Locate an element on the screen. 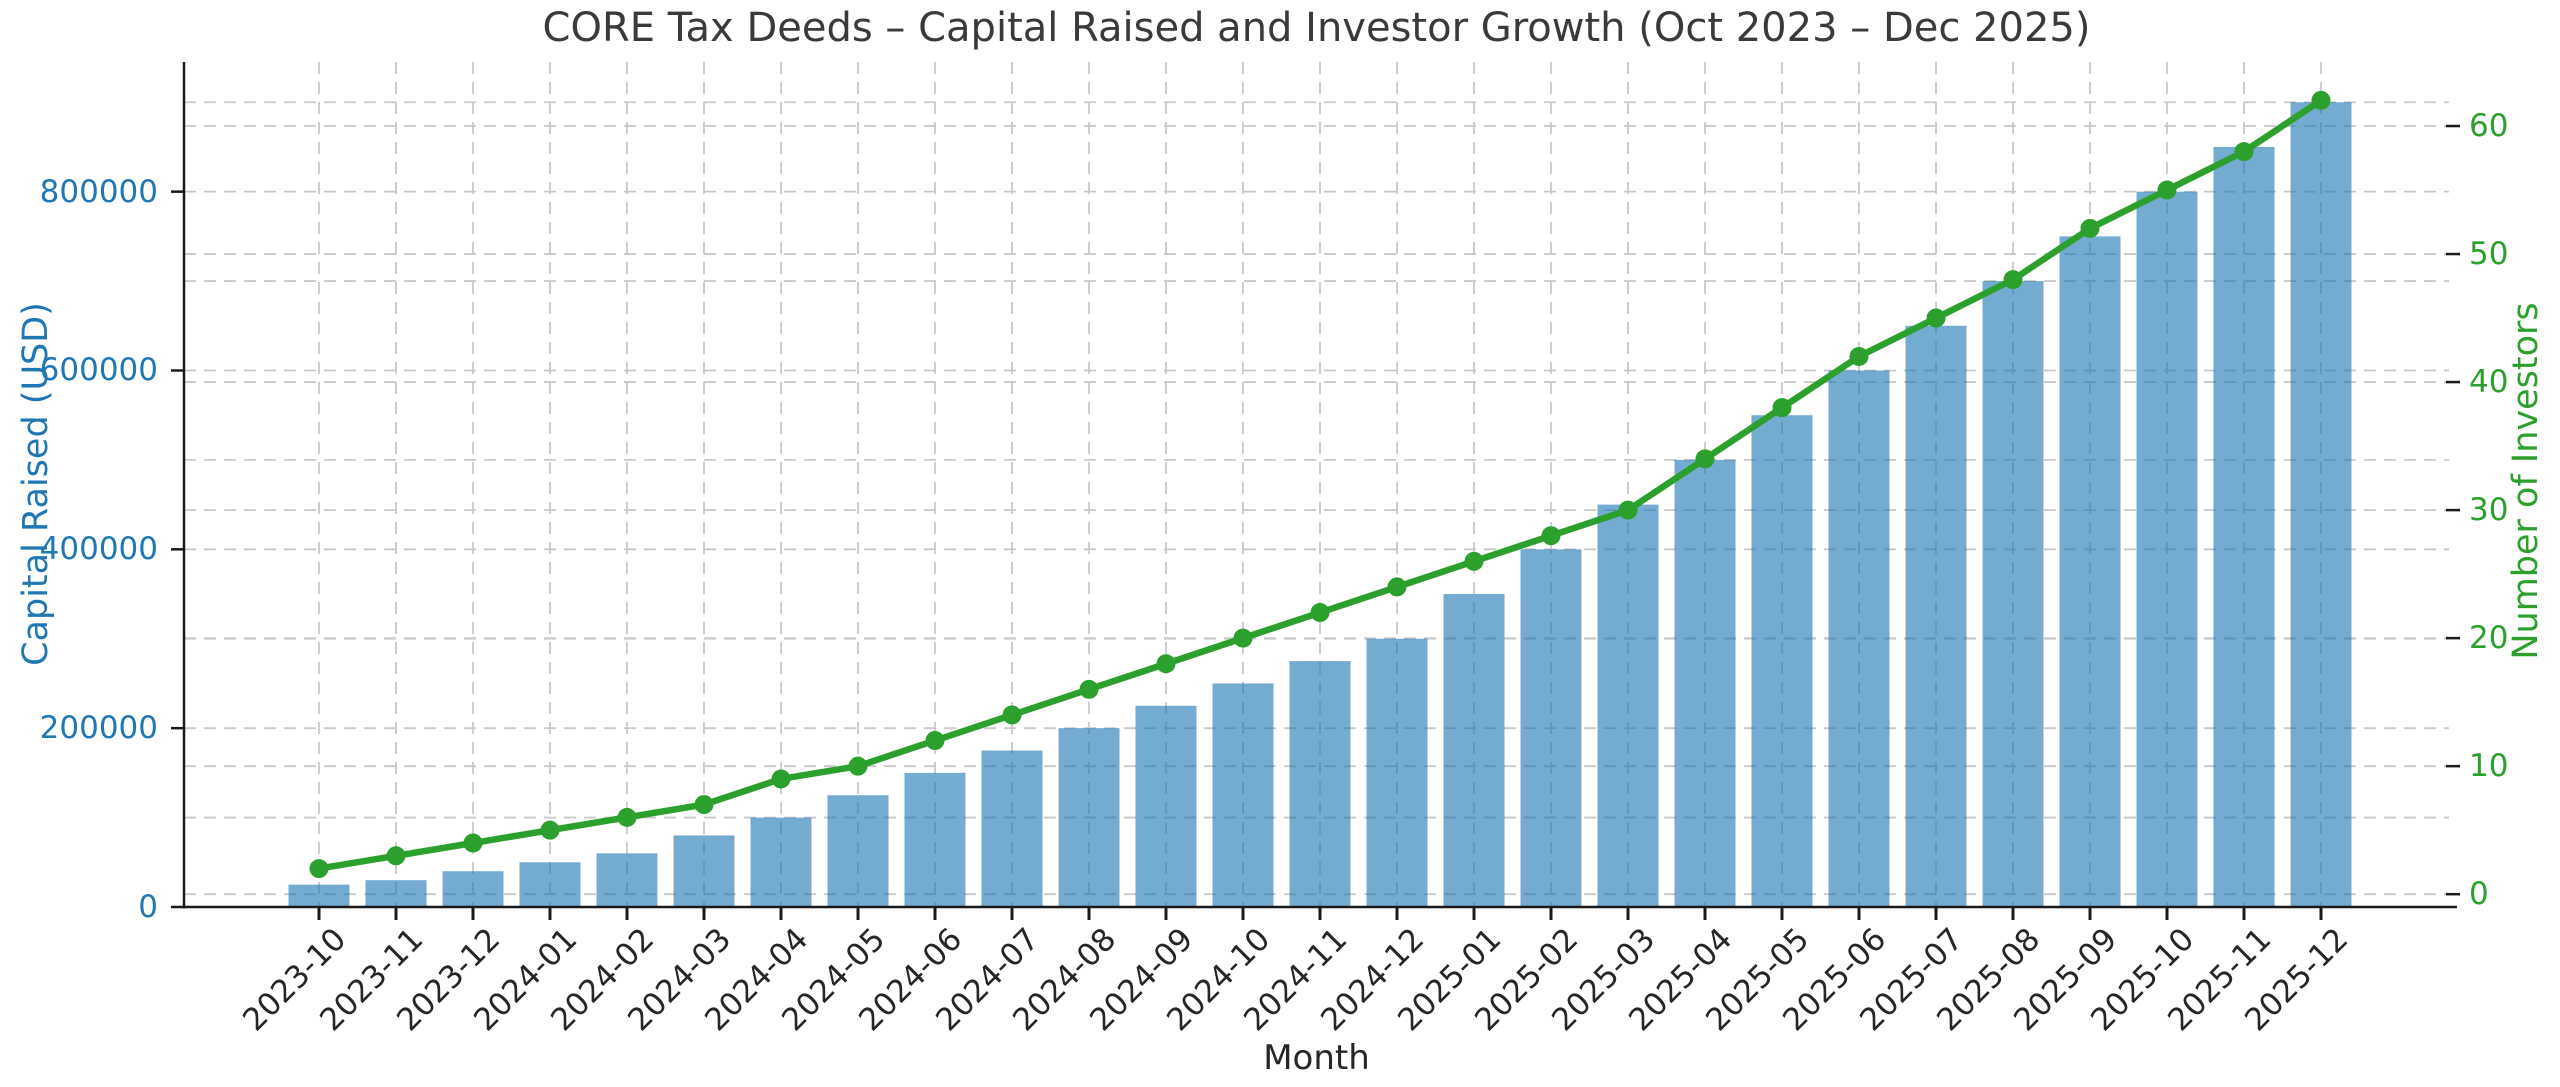 Image resolution: width=2560 pixels, height=1087 pixels. right-tick-label: 30 is located at coordinates (2489, 510).